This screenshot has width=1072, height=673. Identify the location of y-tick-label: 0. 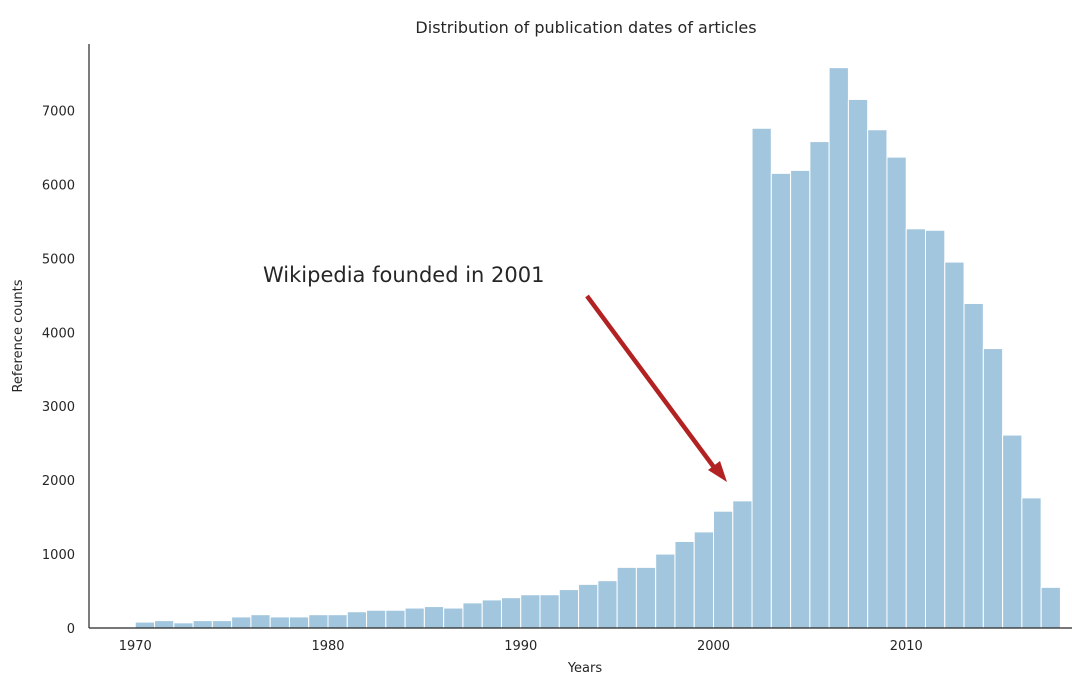
(71, 629).